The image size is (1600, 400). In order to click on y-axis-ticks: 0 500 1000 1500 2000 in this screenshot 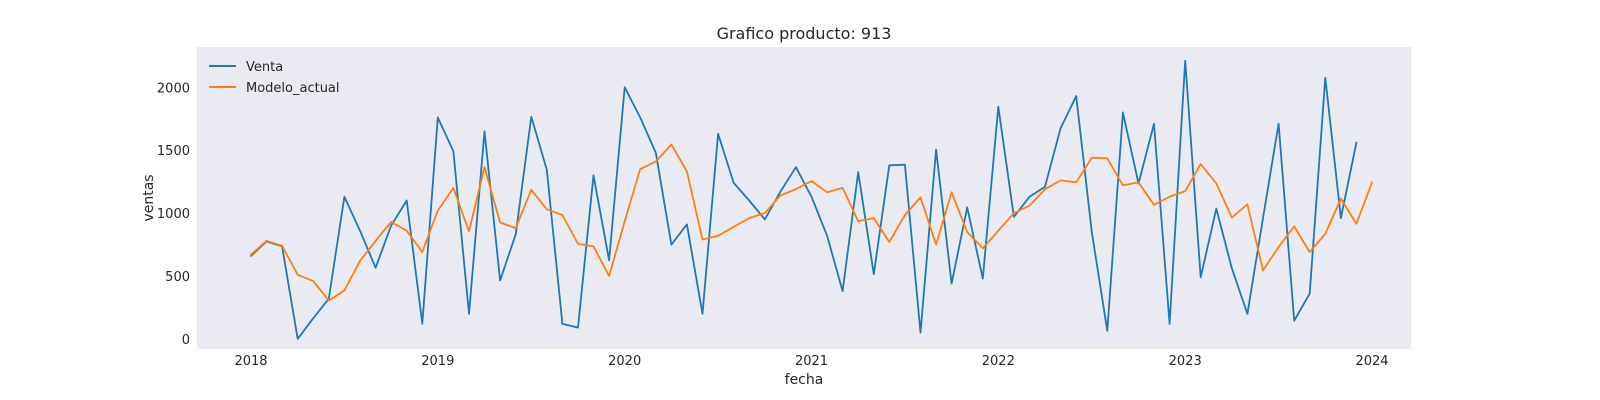, I will do `click(173, 214)`.